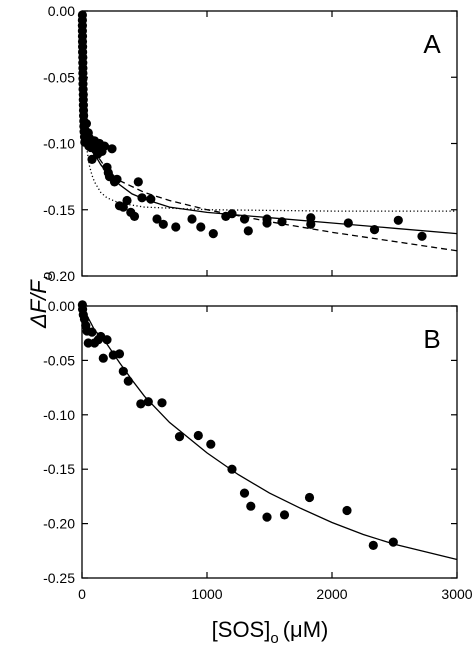 The height and width of the screenshot is (653, 475). I want to click on x-tick-label-b: 3000, so click(456, 594).